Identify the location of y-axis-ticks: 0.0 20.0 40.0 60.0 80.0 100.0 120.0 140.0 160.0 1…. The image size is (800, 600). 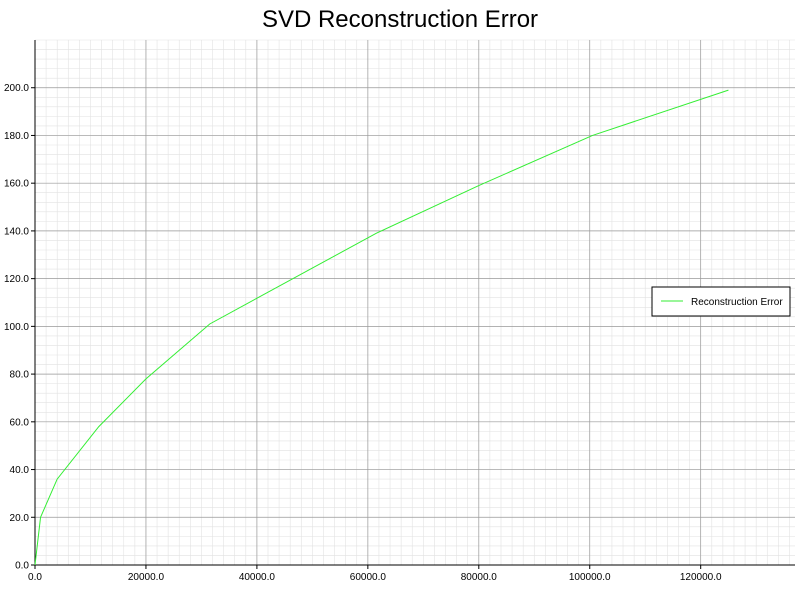
(19, 327).